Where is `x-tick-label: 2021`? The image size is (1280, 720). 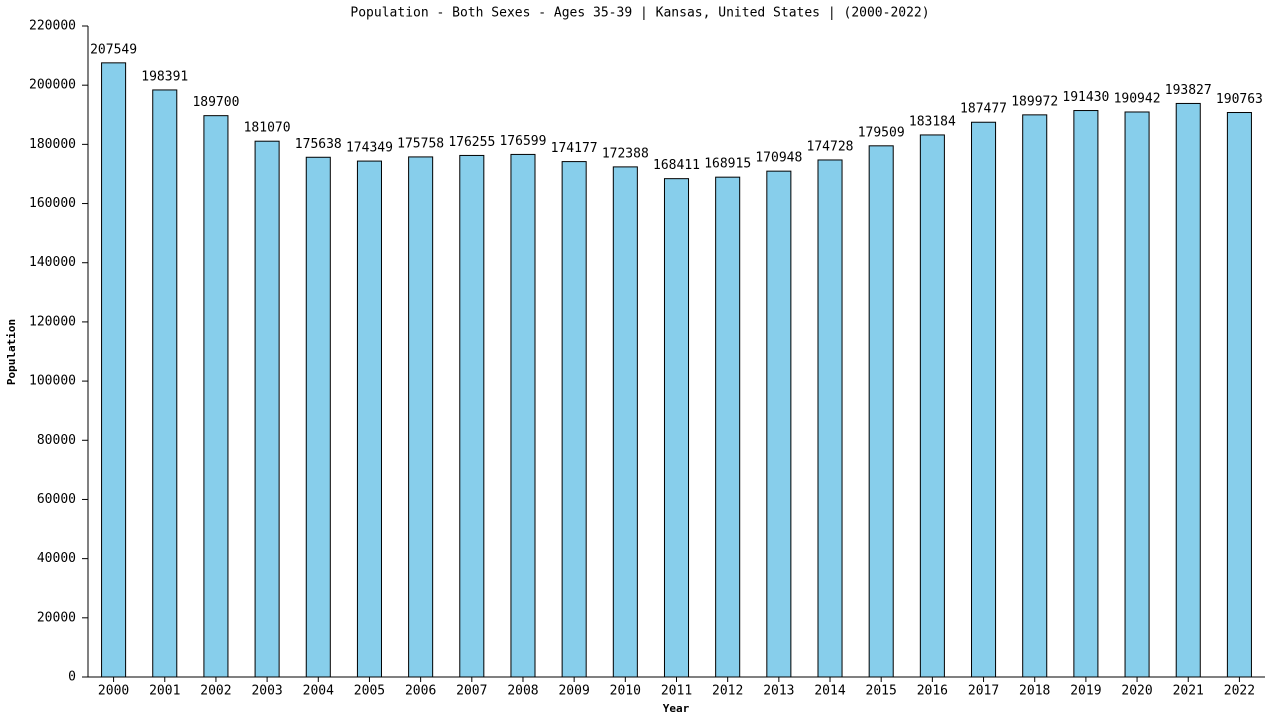 x-tick-label: 2021 is located at coordinates (1188, 691).